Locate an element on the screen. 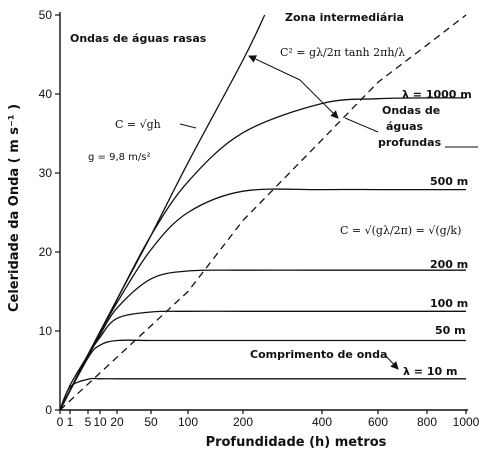 This screenshot has height=458, width=499. shallow-water-annotation: Ondas de águas rasas is located at coordinates (138, 38).